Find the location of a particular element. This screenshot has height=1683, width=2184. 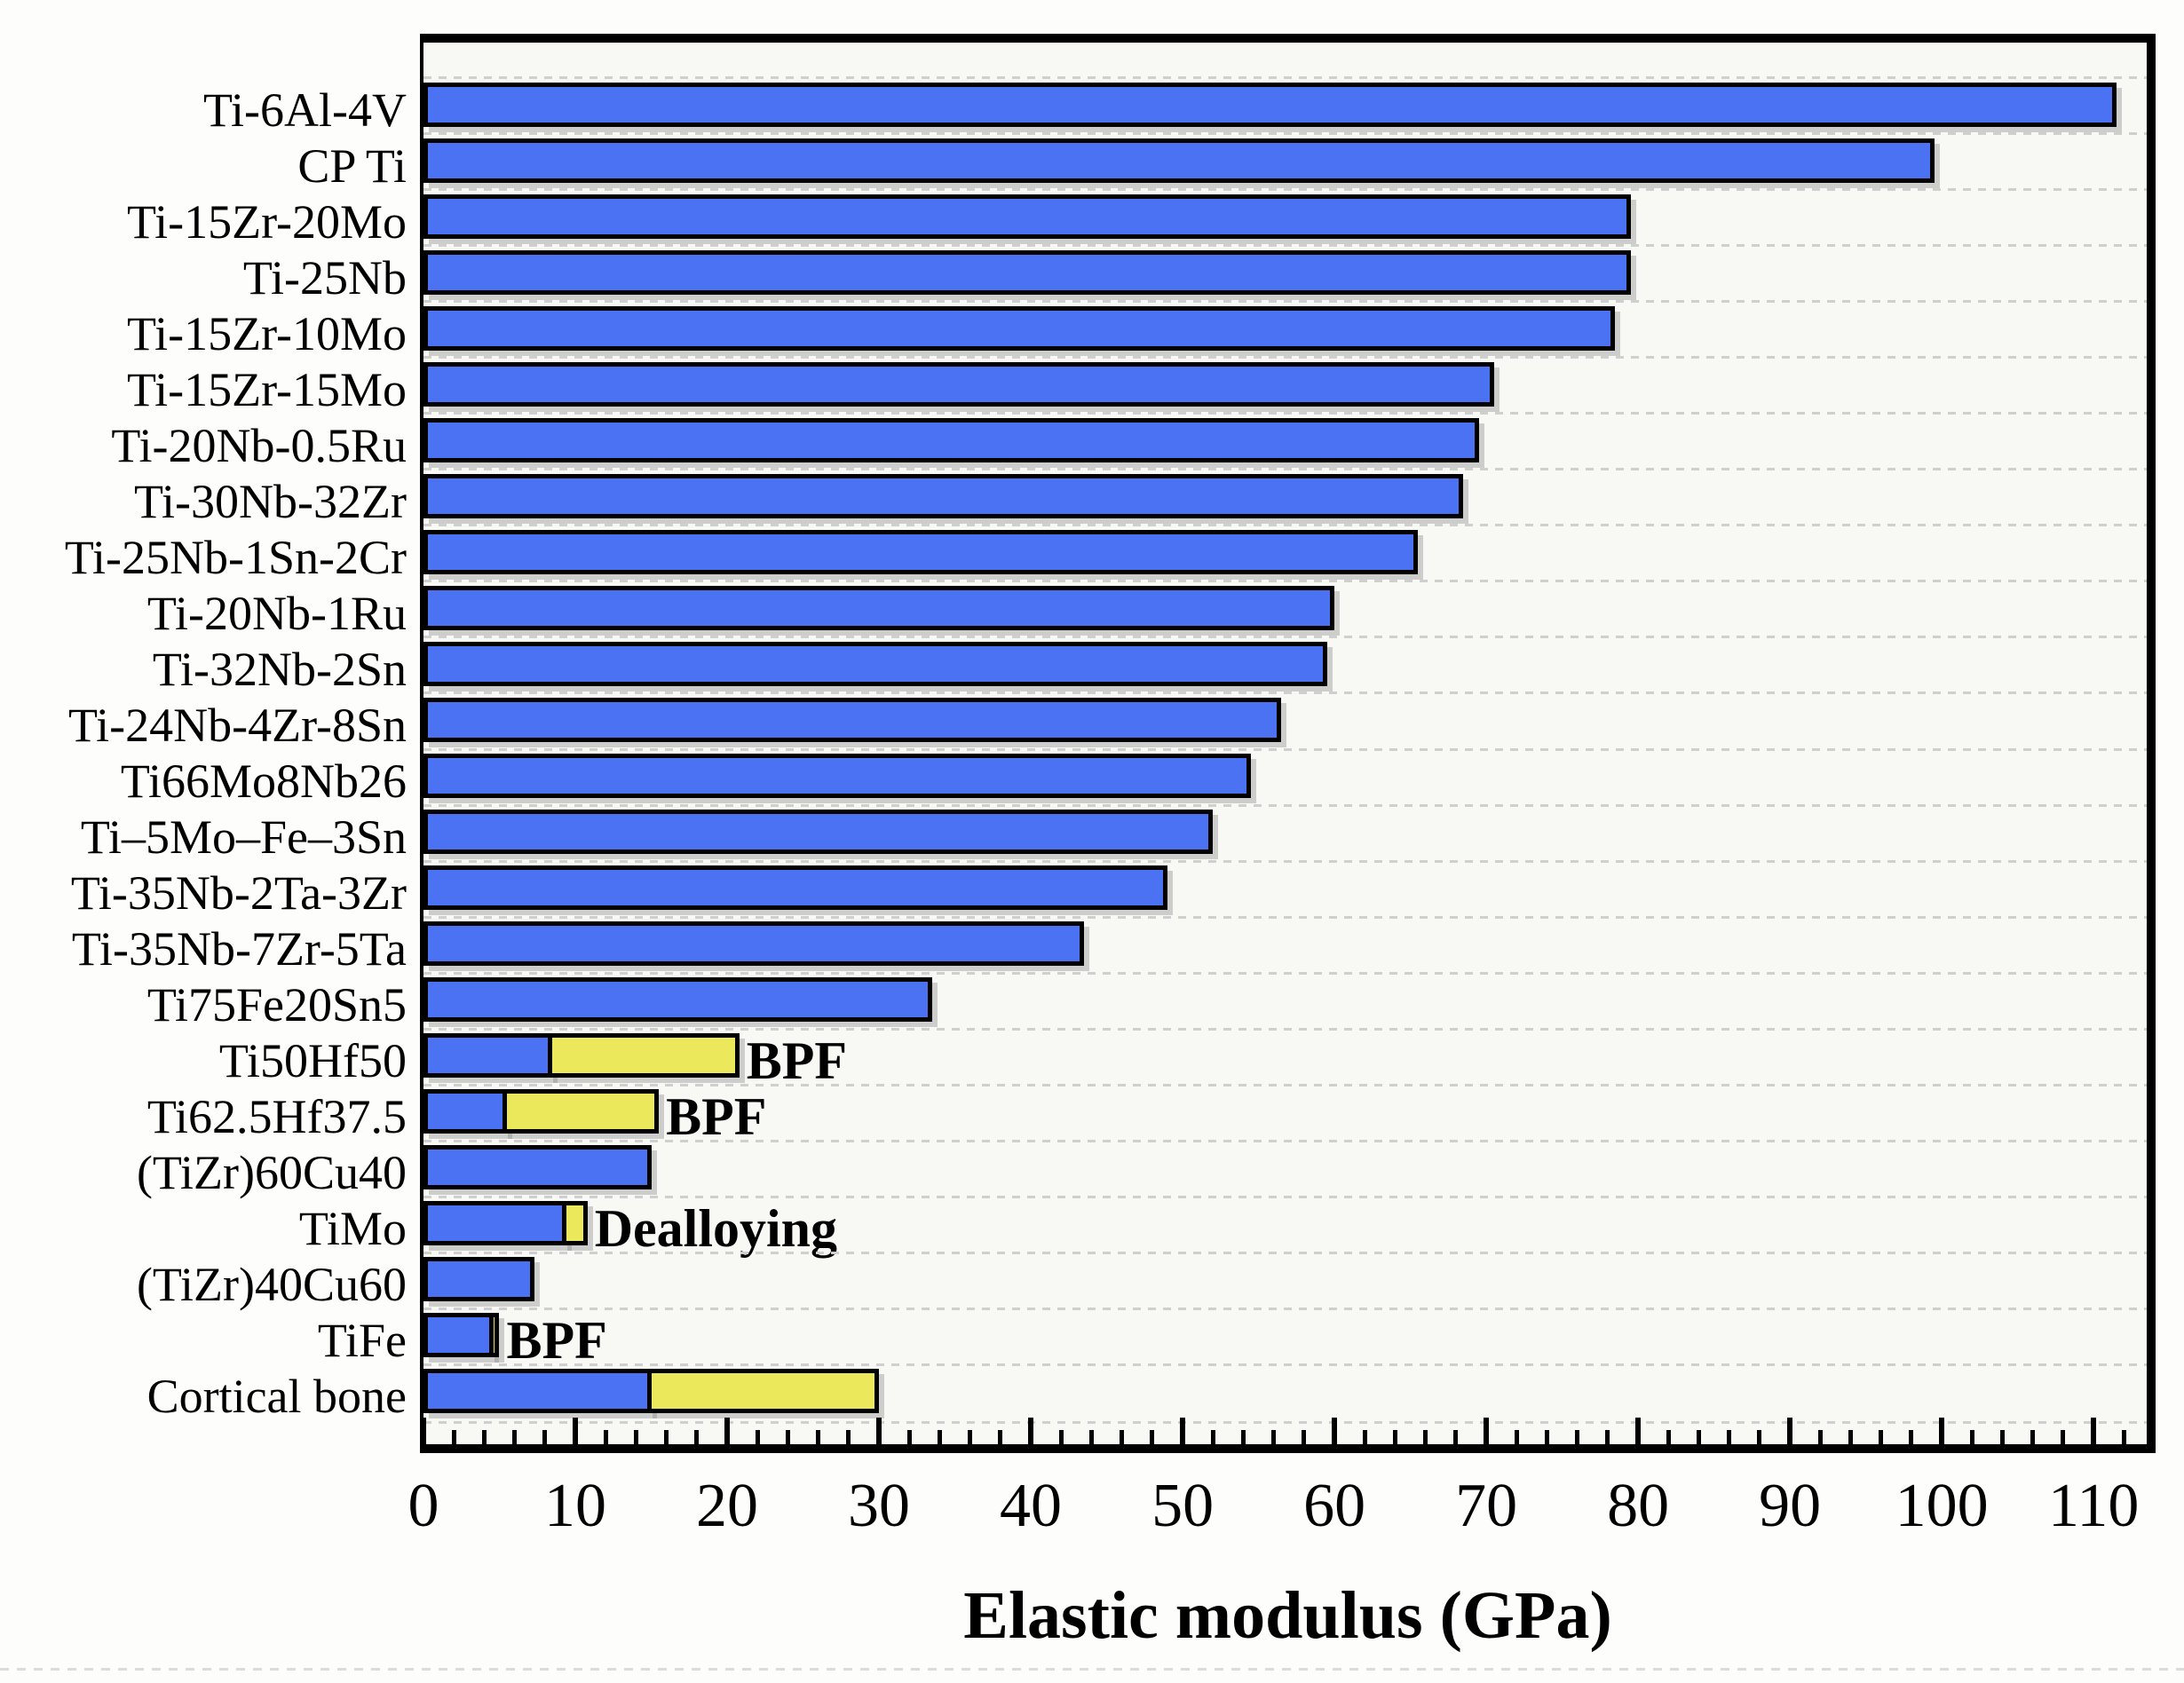

x-tick-label-40: 40 is located at coordinates (1031, 1506).